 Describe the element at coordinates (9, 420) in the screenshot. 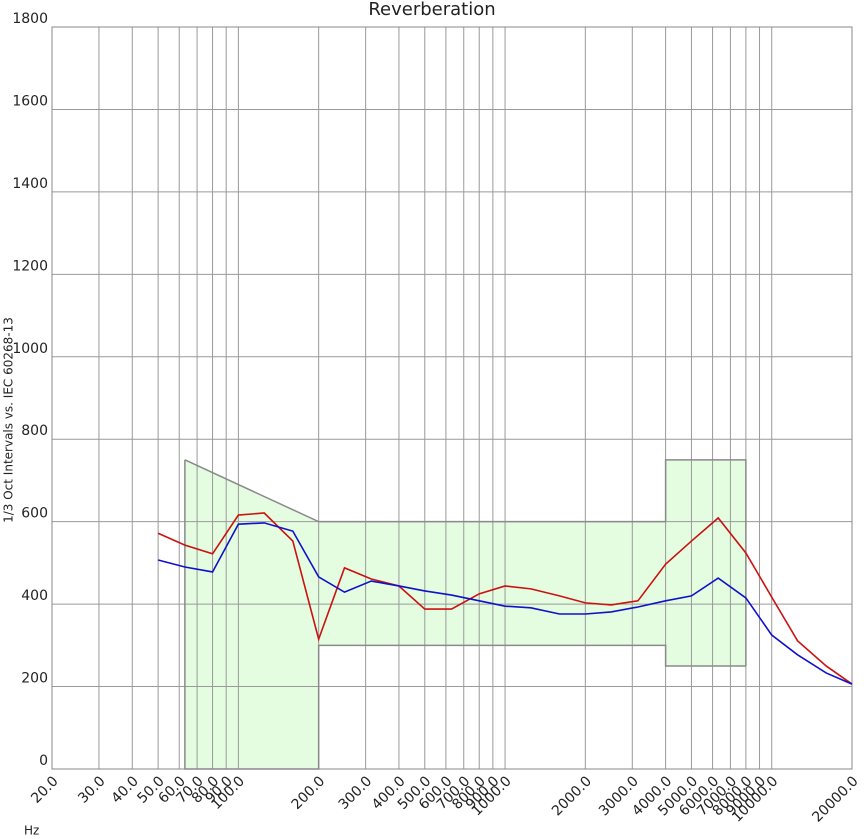

I see `y-axis-label: 1/3 Oct Intervals vs. IEC 60268-13` at that location.